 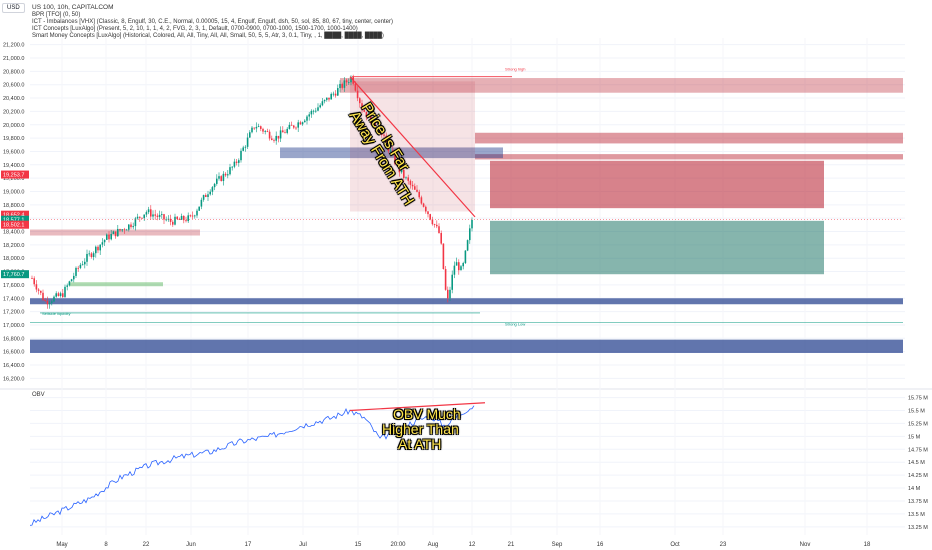 I want to click on price-tick-label: 16,600.0, so click(x=13, y=353).